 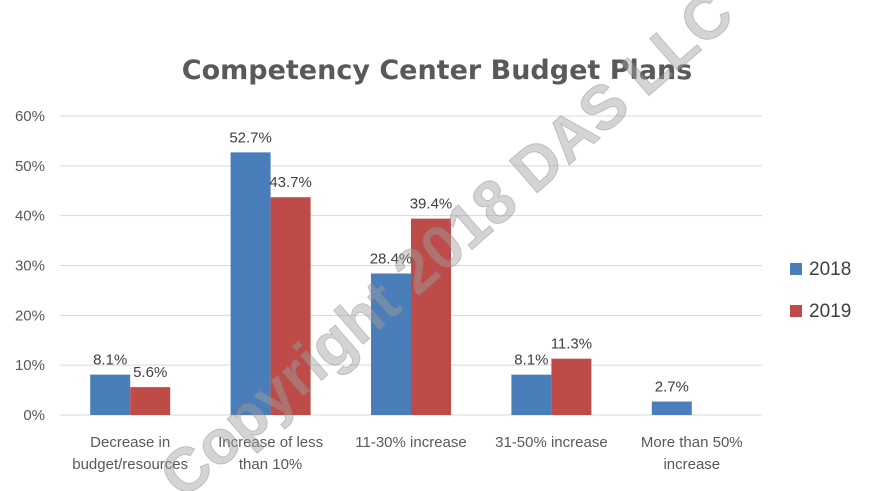 I want to click on data-label-2019: 39.4%, so click(x=431, y=204).